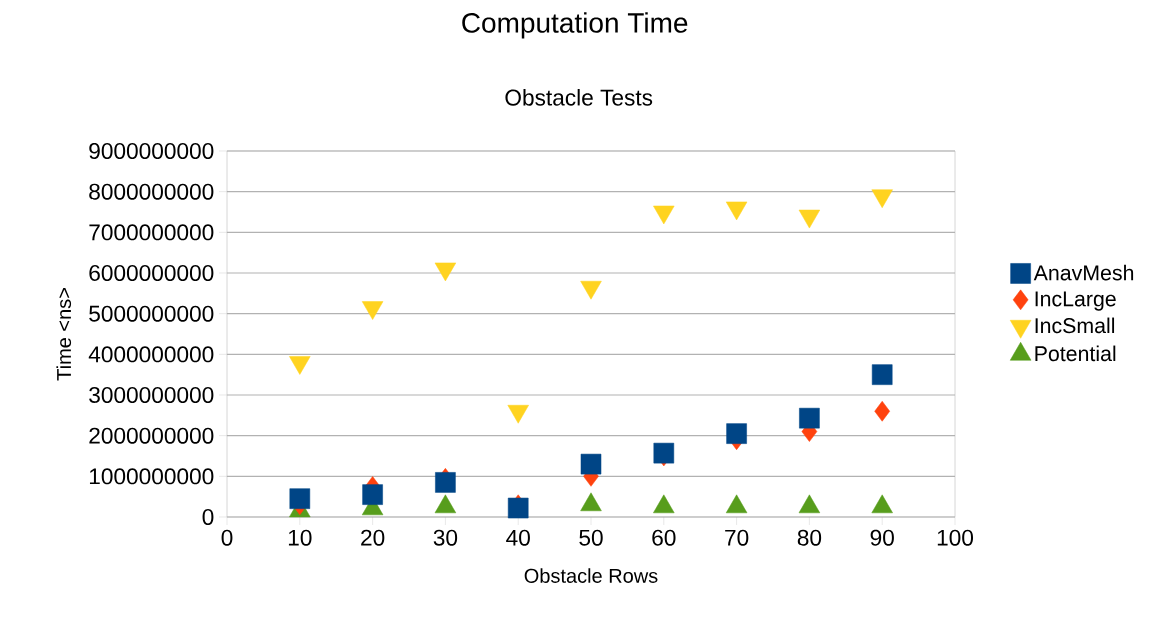  I want to click on x-tick-label: 60, so click(664, 537).